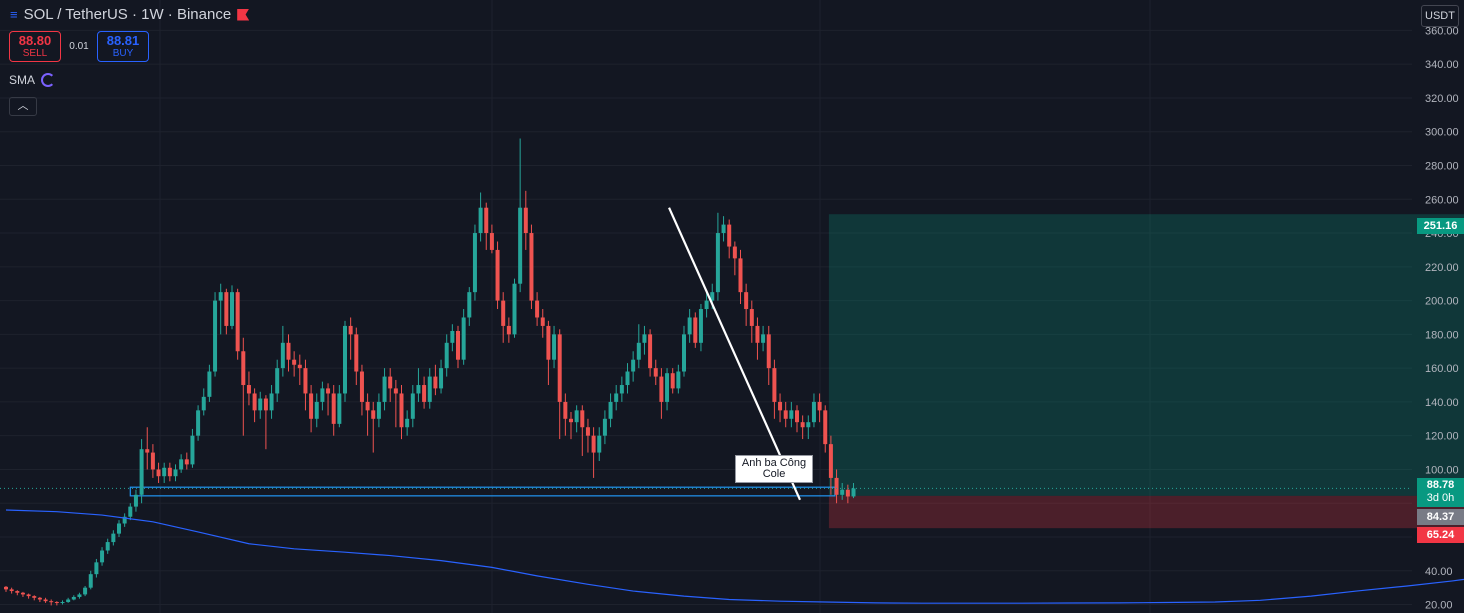  What do you see at coordinates (1442, 166) in the screenshot?
I see `price-tick-label: 280.00` at bounding box center [1442, 166].